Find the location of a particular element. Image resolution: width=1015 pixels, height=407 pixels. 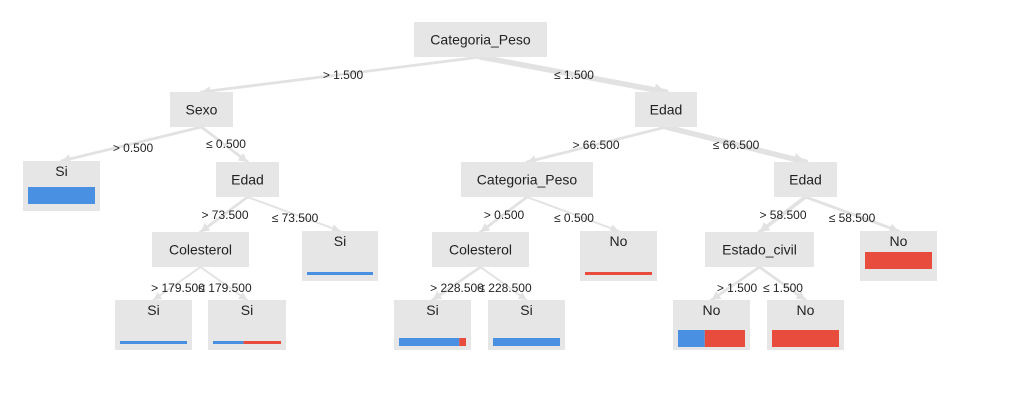

edge-col1-si_col1a is located at coordinates (177, 283).